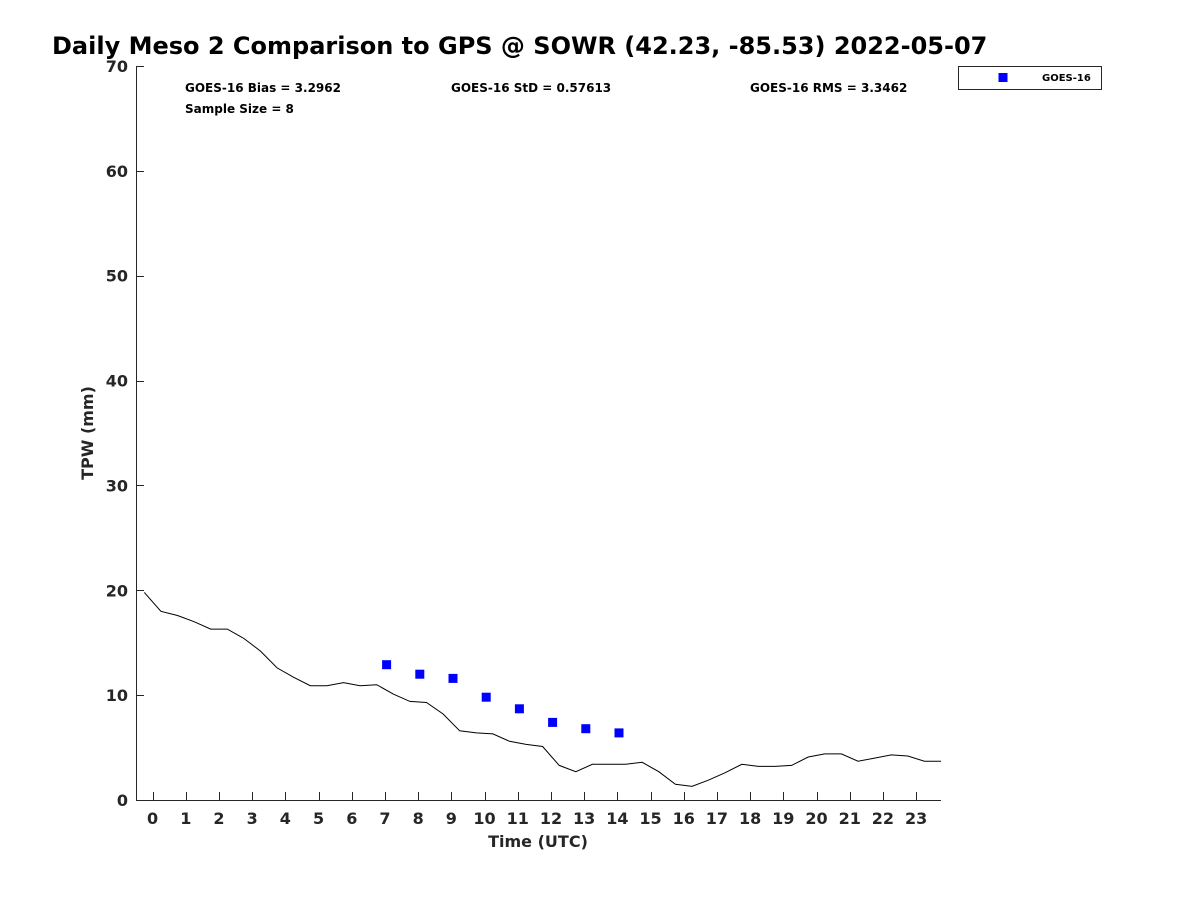 This screenshot has width=1200, height=900. What do you see at coordinates (318, 818) in the screenshot?
I see `x-tick-label: 5` at bounding box center [318, 818].